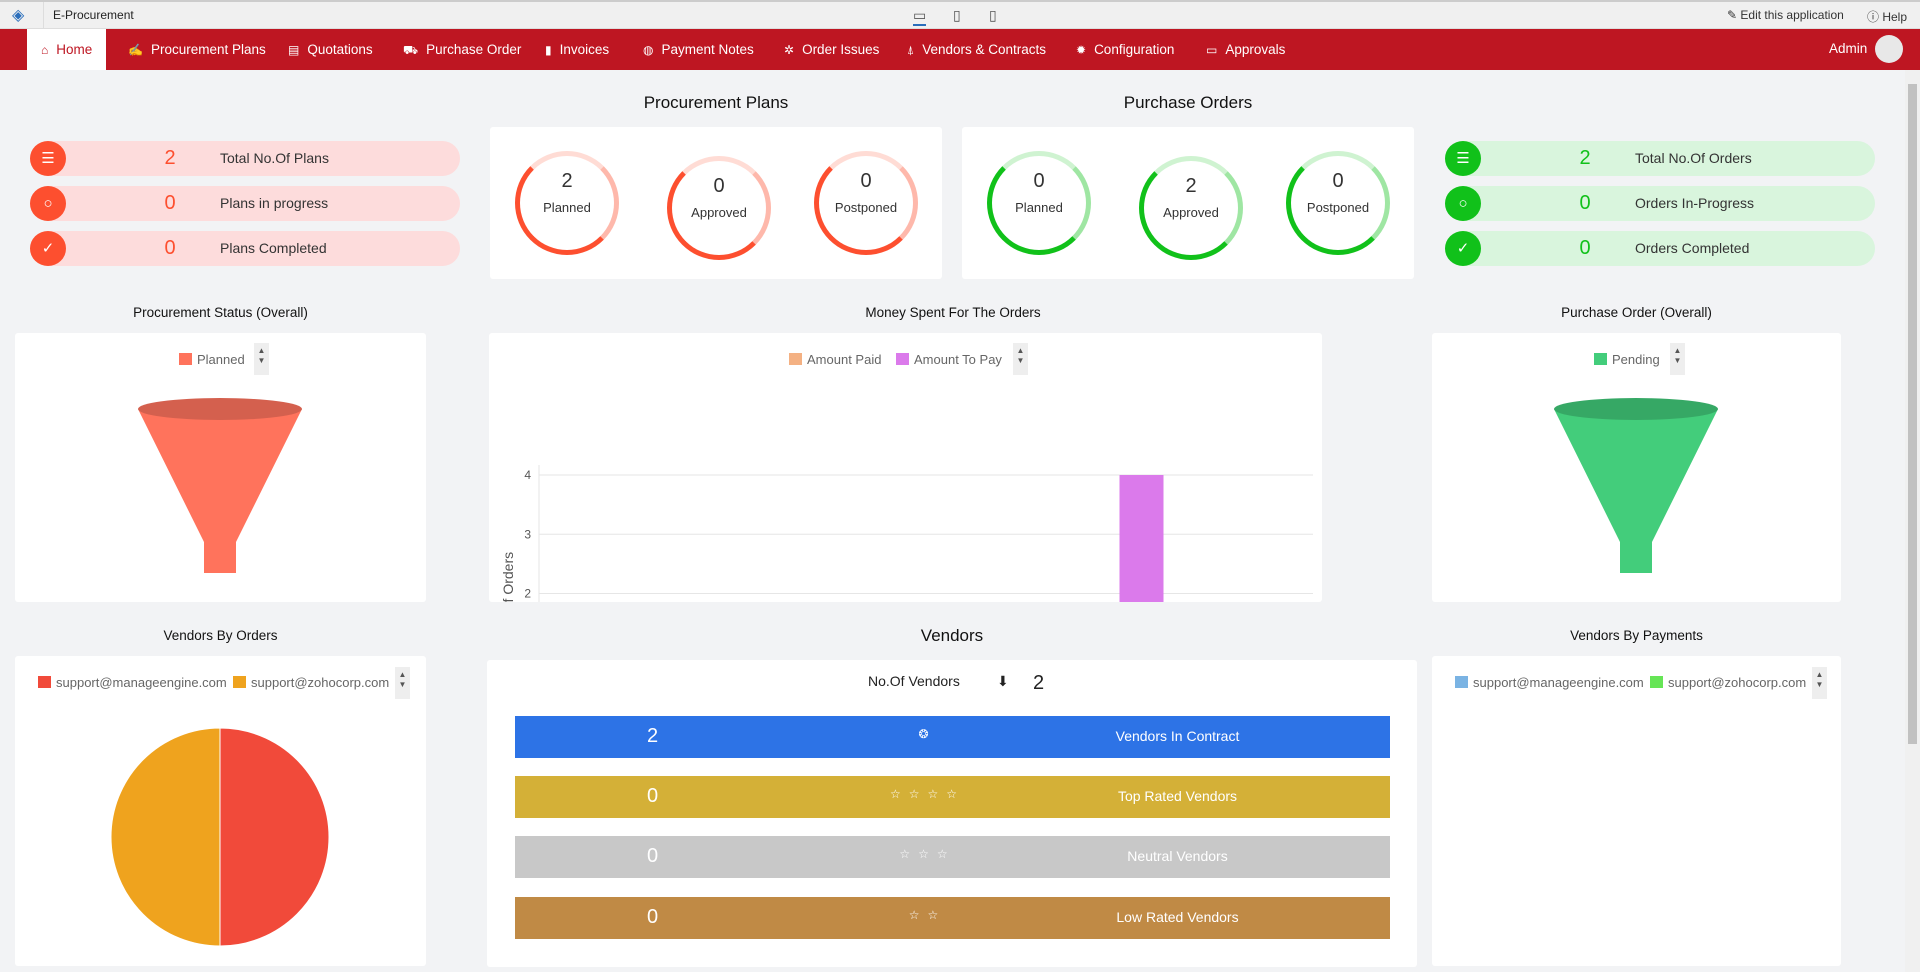  Describe the element at coordinates (170, 158) in the screenshot. I see `kpi-value: 2` at that location.